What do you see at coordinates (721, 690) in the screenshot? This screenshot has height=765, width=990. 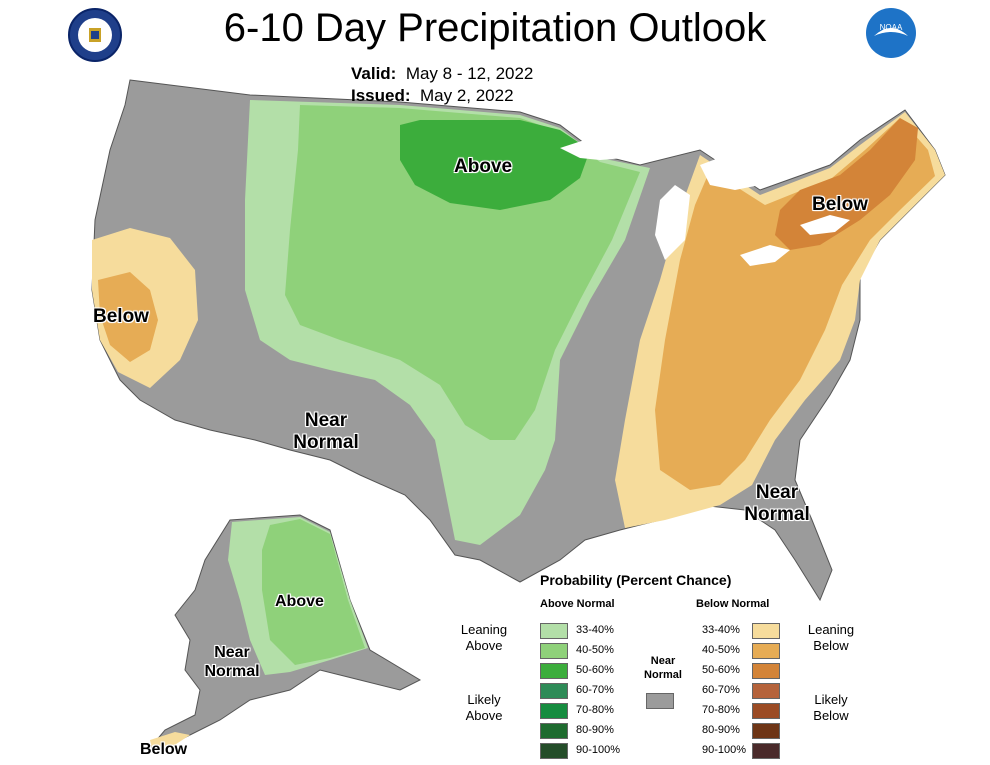 I see `legend-below-bin-label: 60-70%` at bounding box center [721, 690].